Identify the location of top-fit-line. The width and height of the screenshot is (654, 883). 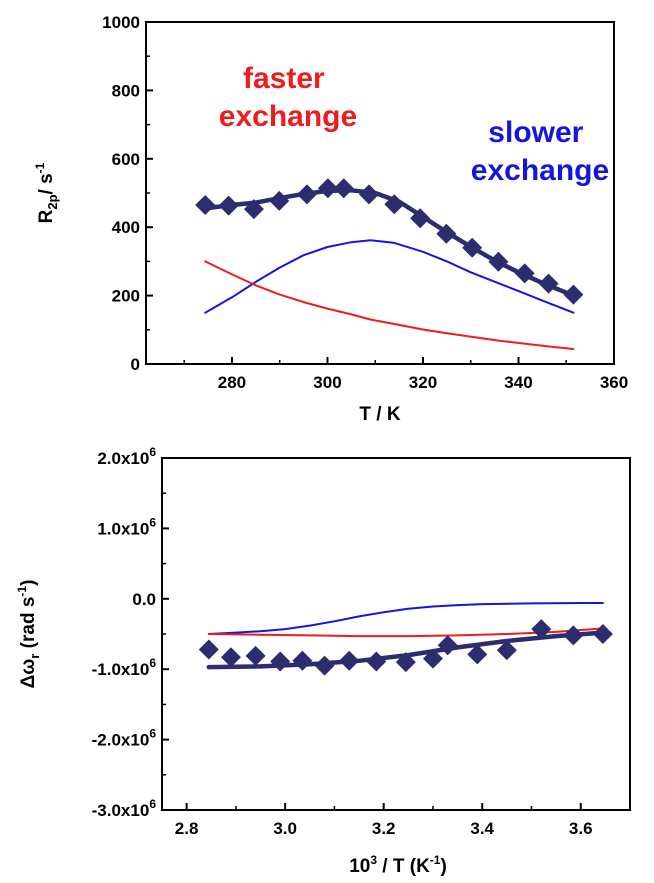
(389, 243).